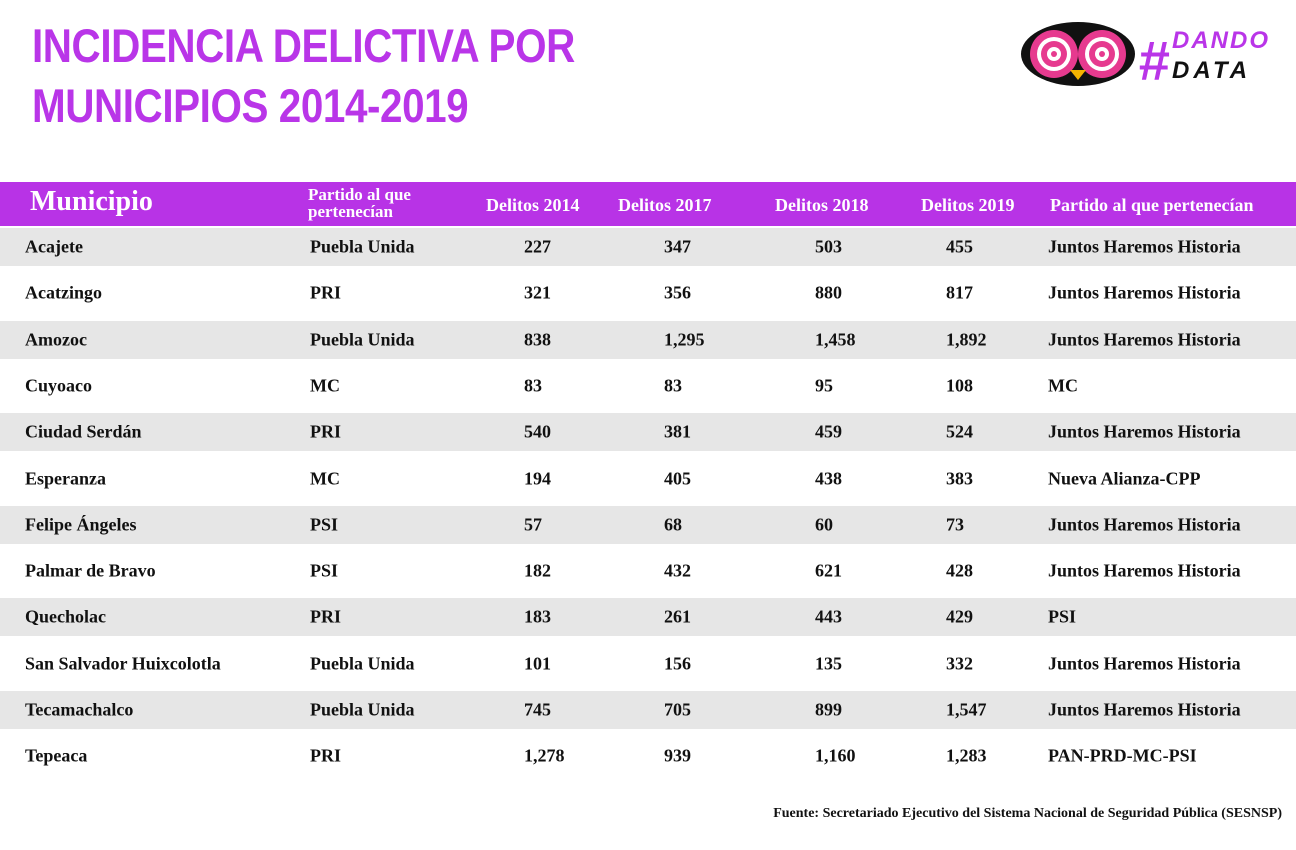 This screenshot has height=850, width=1296. I want to click on column-header: Delitos 2018, so click(822, 205).